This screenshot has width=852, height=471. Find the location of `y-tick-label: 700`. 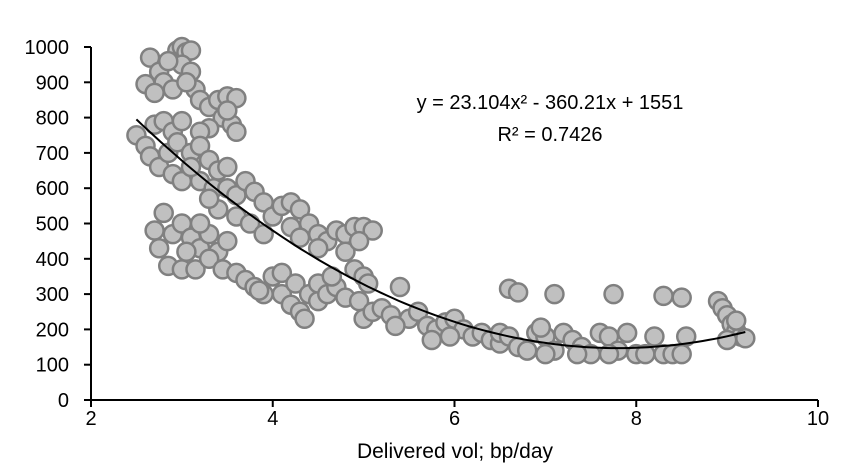

y-tick-label: 700 is located at coordinates (52, 154).